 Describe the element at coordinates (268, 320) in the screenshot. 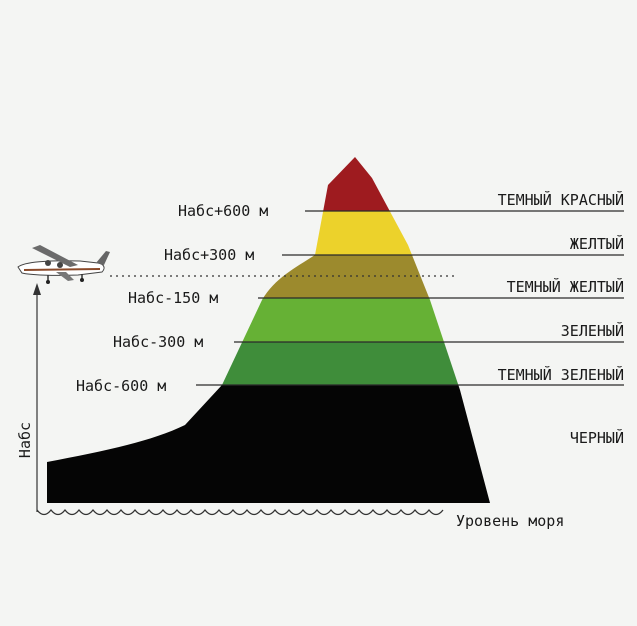

I see `band-green` at that location.